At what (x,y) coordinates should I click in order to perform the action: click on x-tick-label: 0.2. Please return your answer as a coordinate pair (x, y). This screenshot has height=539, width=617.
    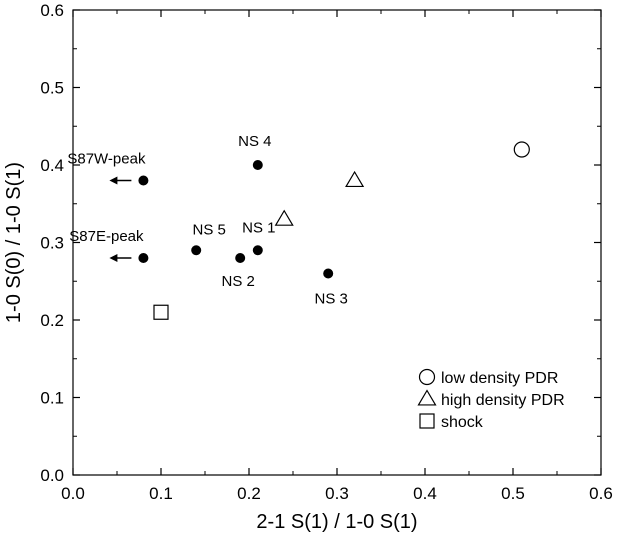
    Looking at the image, I should click on (249, 493).